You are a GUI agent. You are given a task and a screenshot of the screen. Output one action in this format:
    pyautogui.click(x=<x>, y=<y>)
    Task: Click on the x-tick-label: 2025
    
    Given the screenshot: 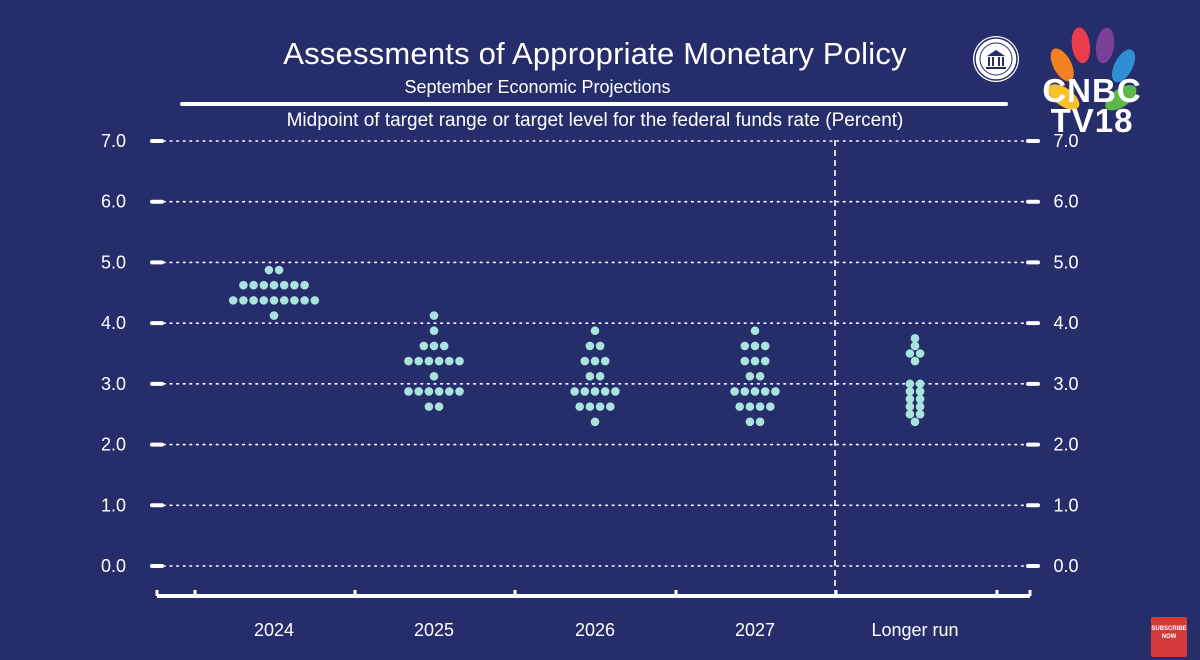 What is the action you would take?
    pyautogui.click(x=434, y=630)
    